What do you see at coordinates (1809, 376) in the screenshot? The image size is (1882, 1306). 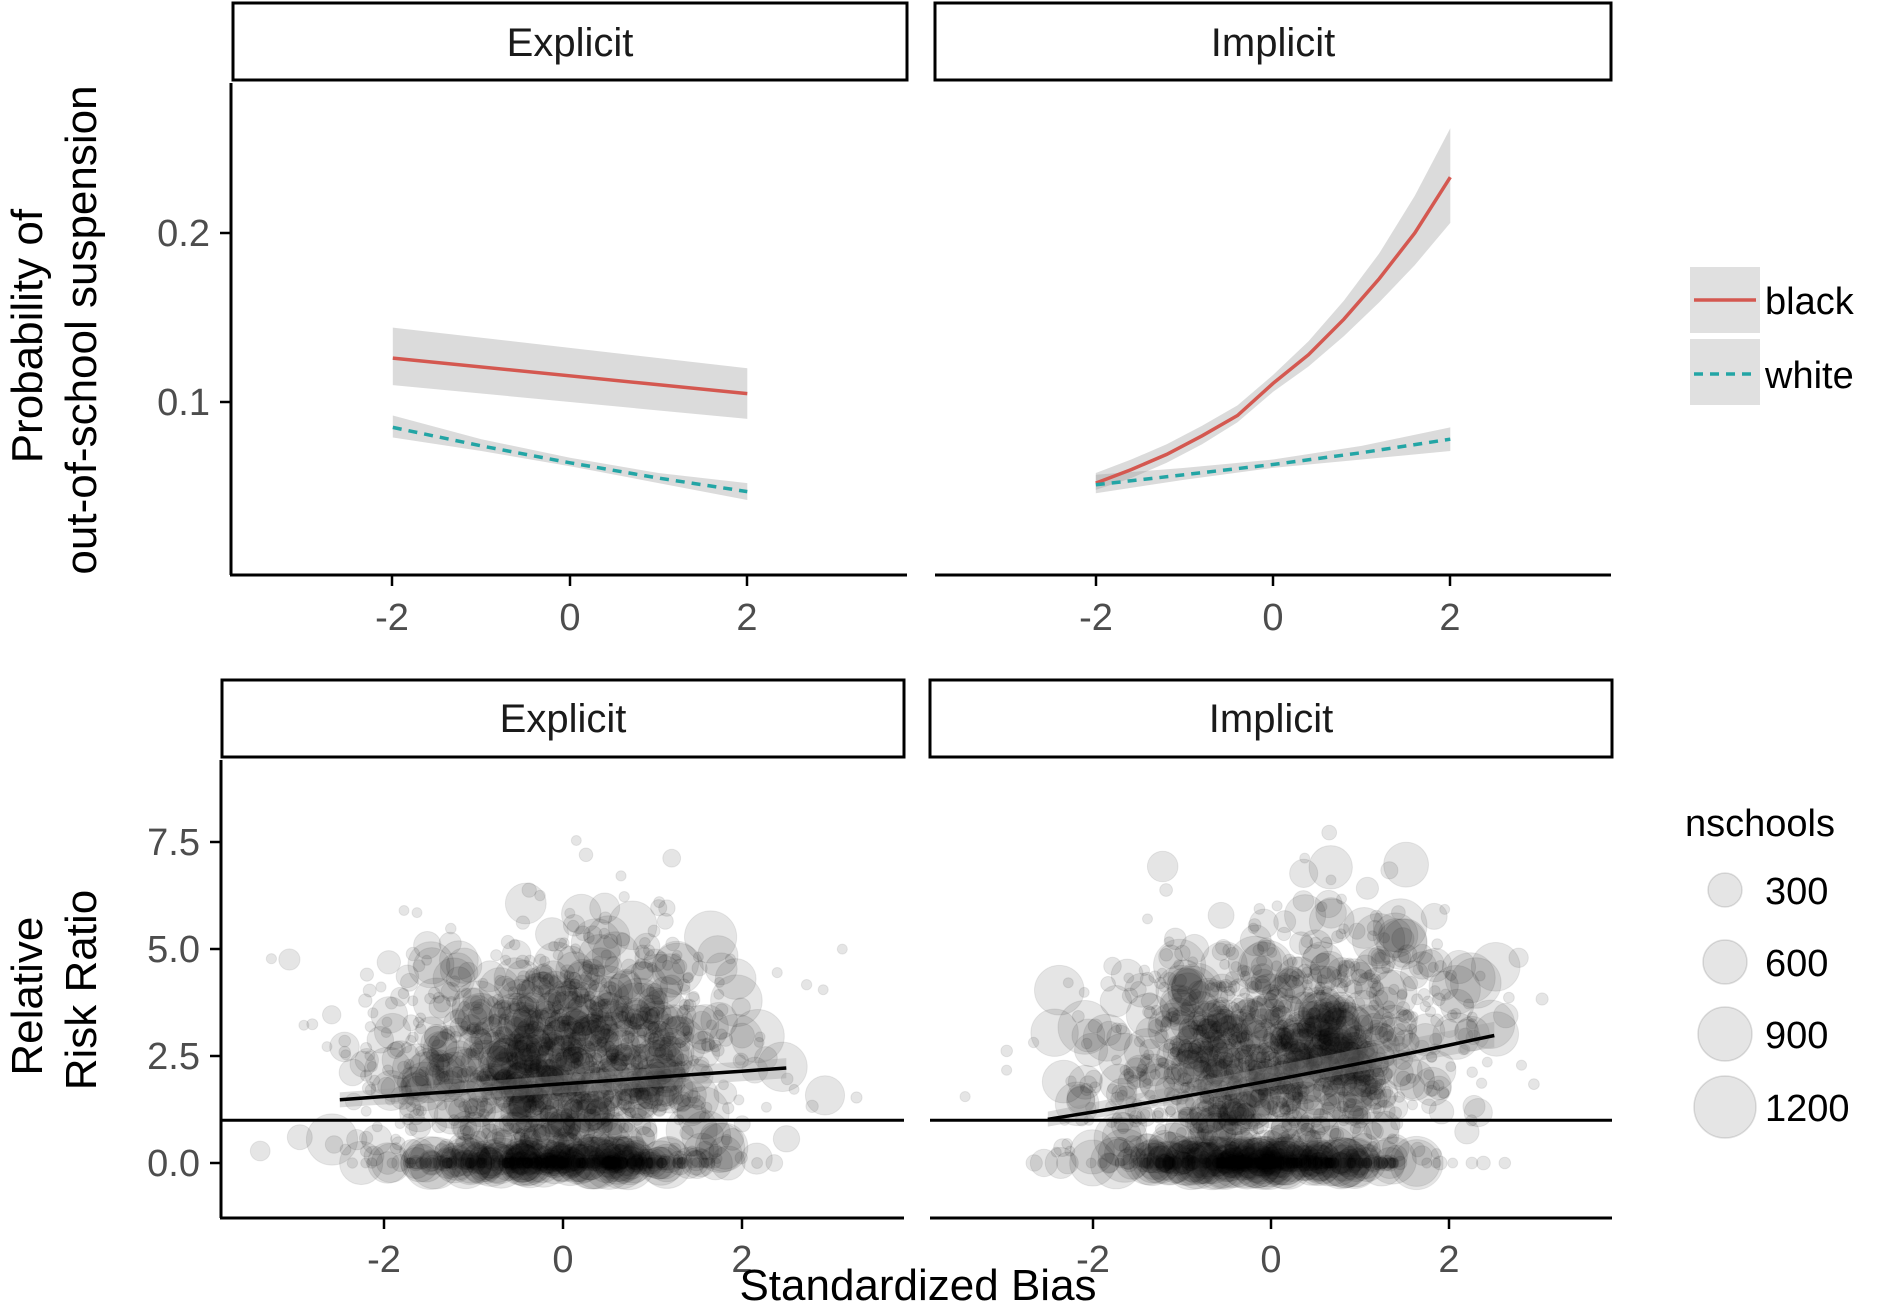 I see `legend-label-white: white` at bounding box center [1809, 376].